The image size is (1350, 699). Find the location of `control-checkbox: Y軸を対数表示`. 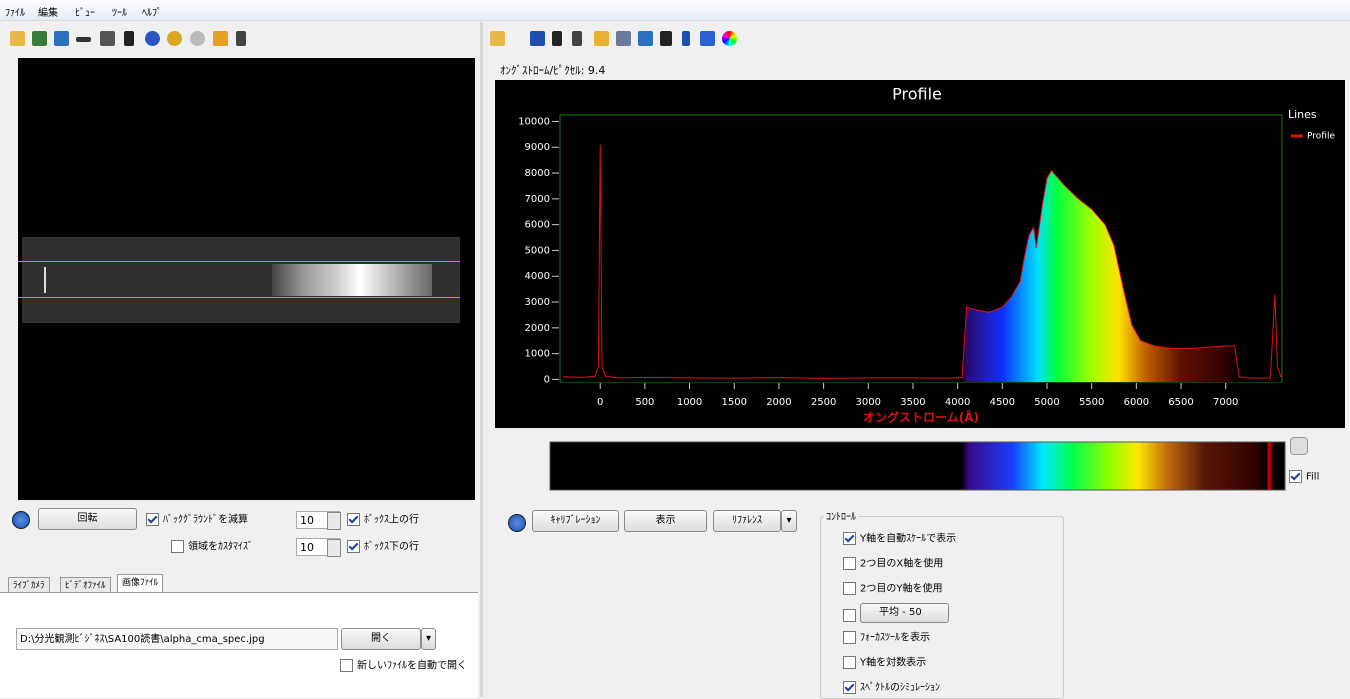

control-checkbox: Y軸を対数表示 is located at coordinates (884, 663).